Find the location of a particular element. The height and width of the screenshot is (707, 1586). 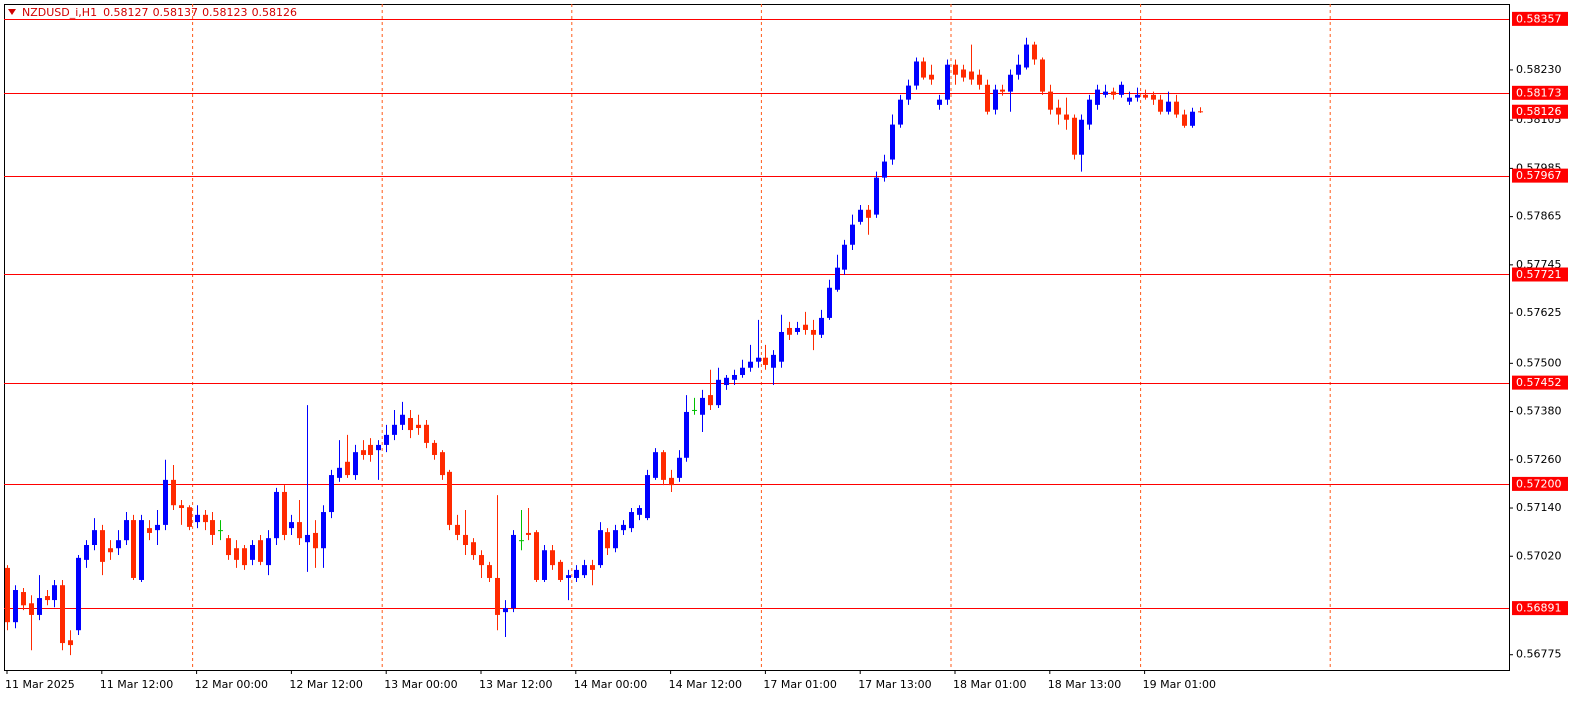

header-arrow is located at coordinates (12, 12).